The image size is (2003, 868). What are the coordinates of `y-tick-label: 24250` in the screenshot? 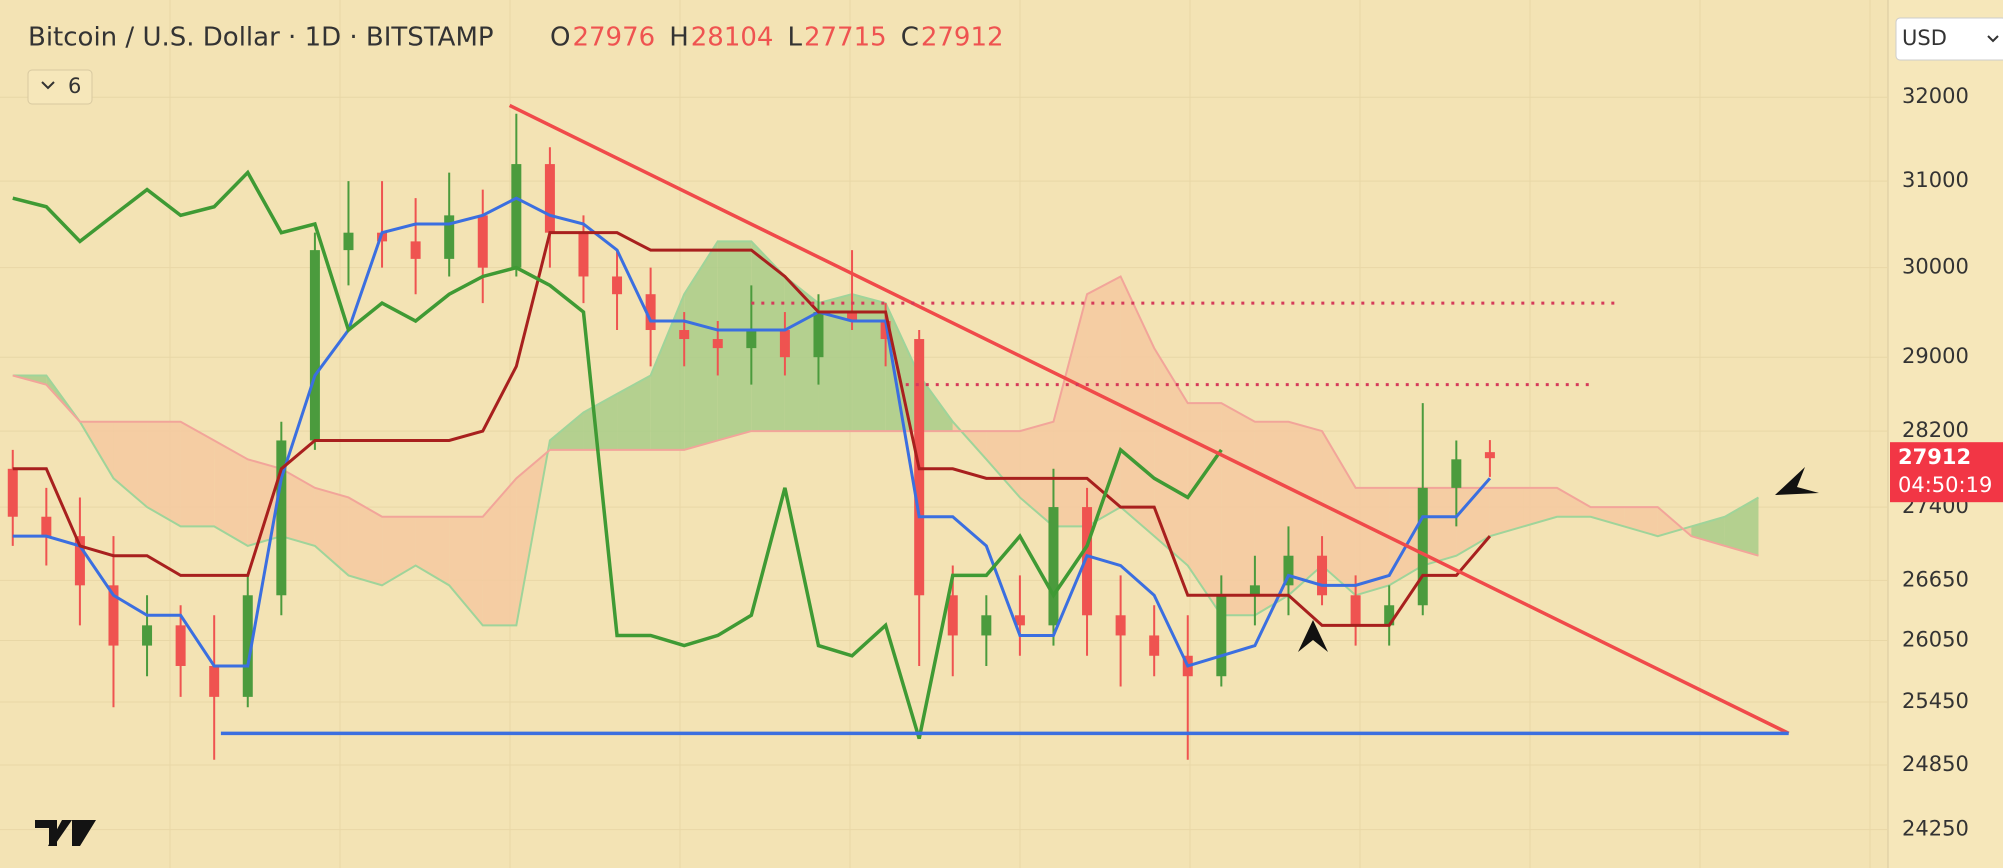 It's located at (1935, 829).